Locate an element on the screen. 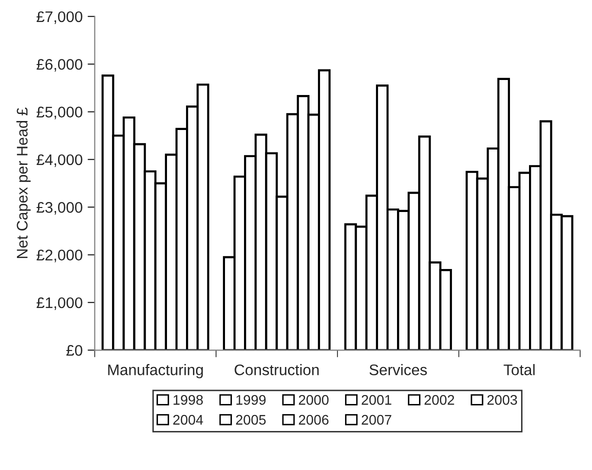 The image size is (592, 470). y-axis-title: Net Capex per Head £ is located at coordinates (23, 183).